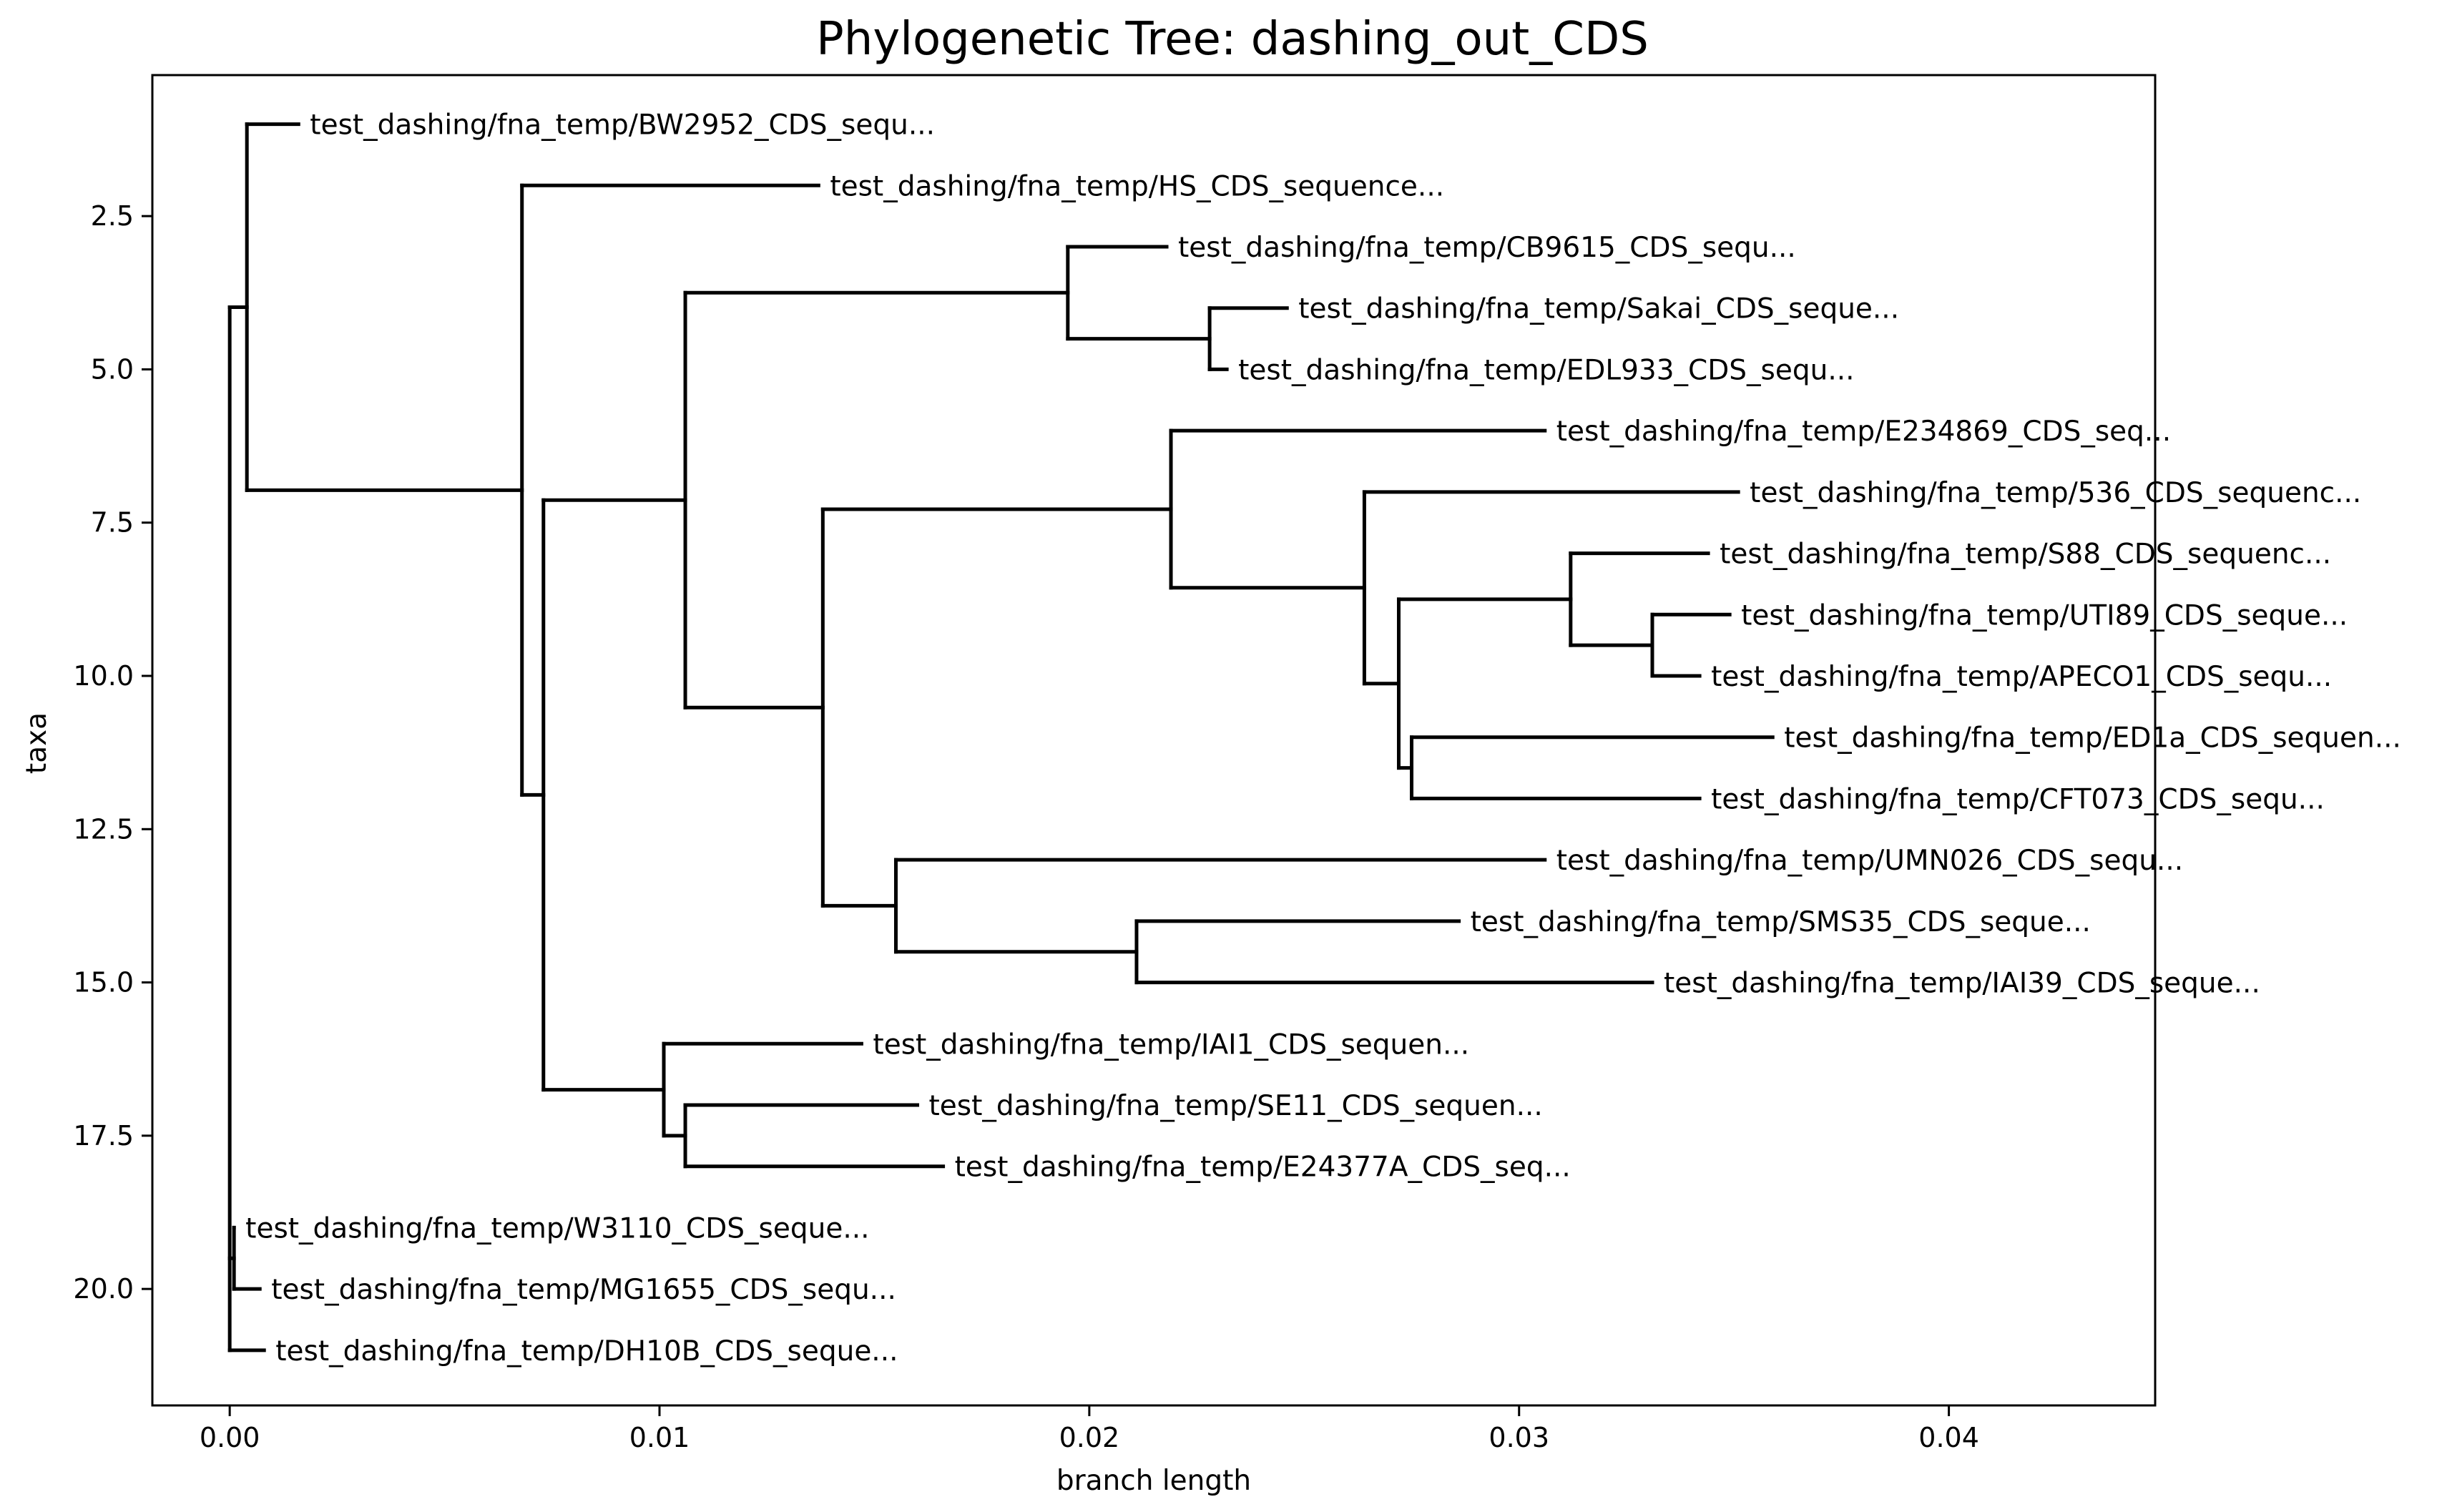  Describe the element at coordinates (37, 743) in the screenshot. I see `y-axis-label: taxa` at that location.